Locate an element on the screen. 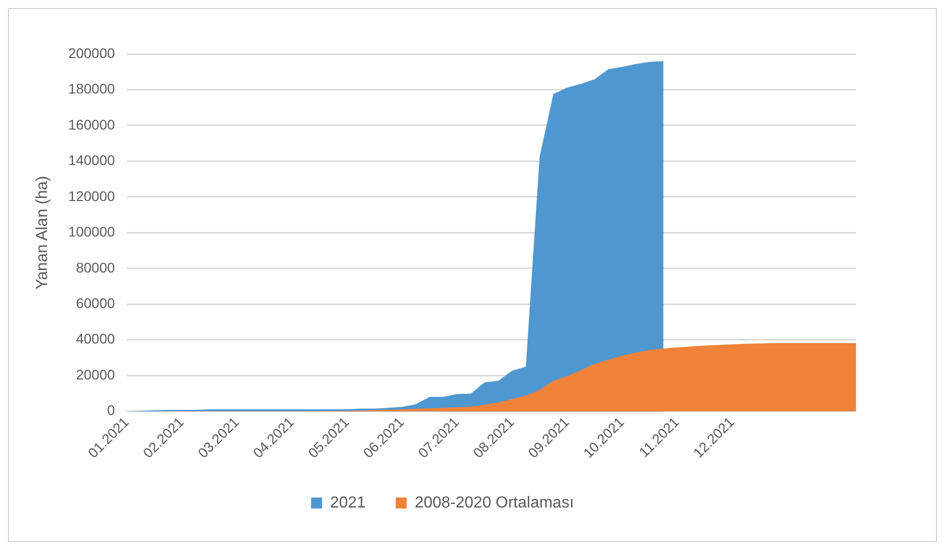 This screenshot has height=550, width=945. y-tick-label: 0 is located at coordinates (111, 410).